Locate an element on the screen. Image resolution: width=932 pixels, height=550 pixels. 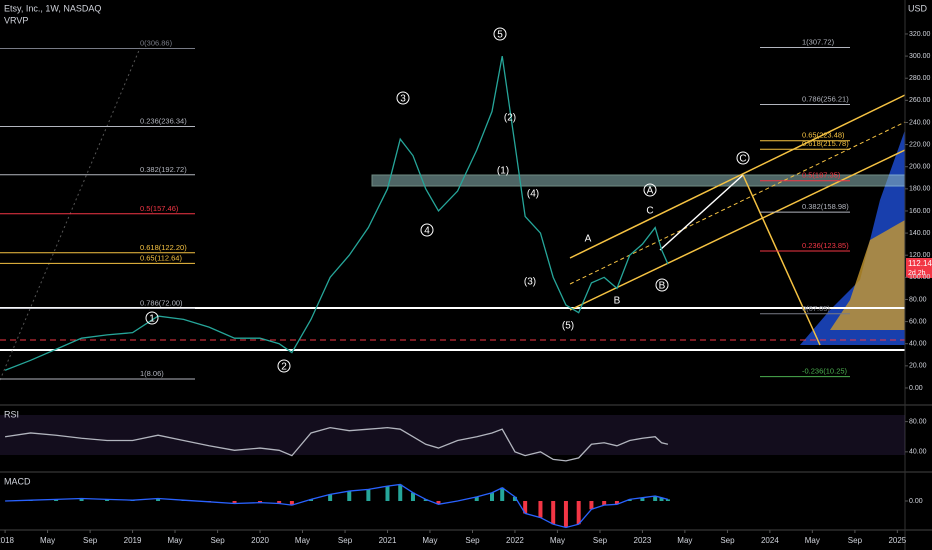
x-tick-label: 2019 is located at coordinates (133, 540).